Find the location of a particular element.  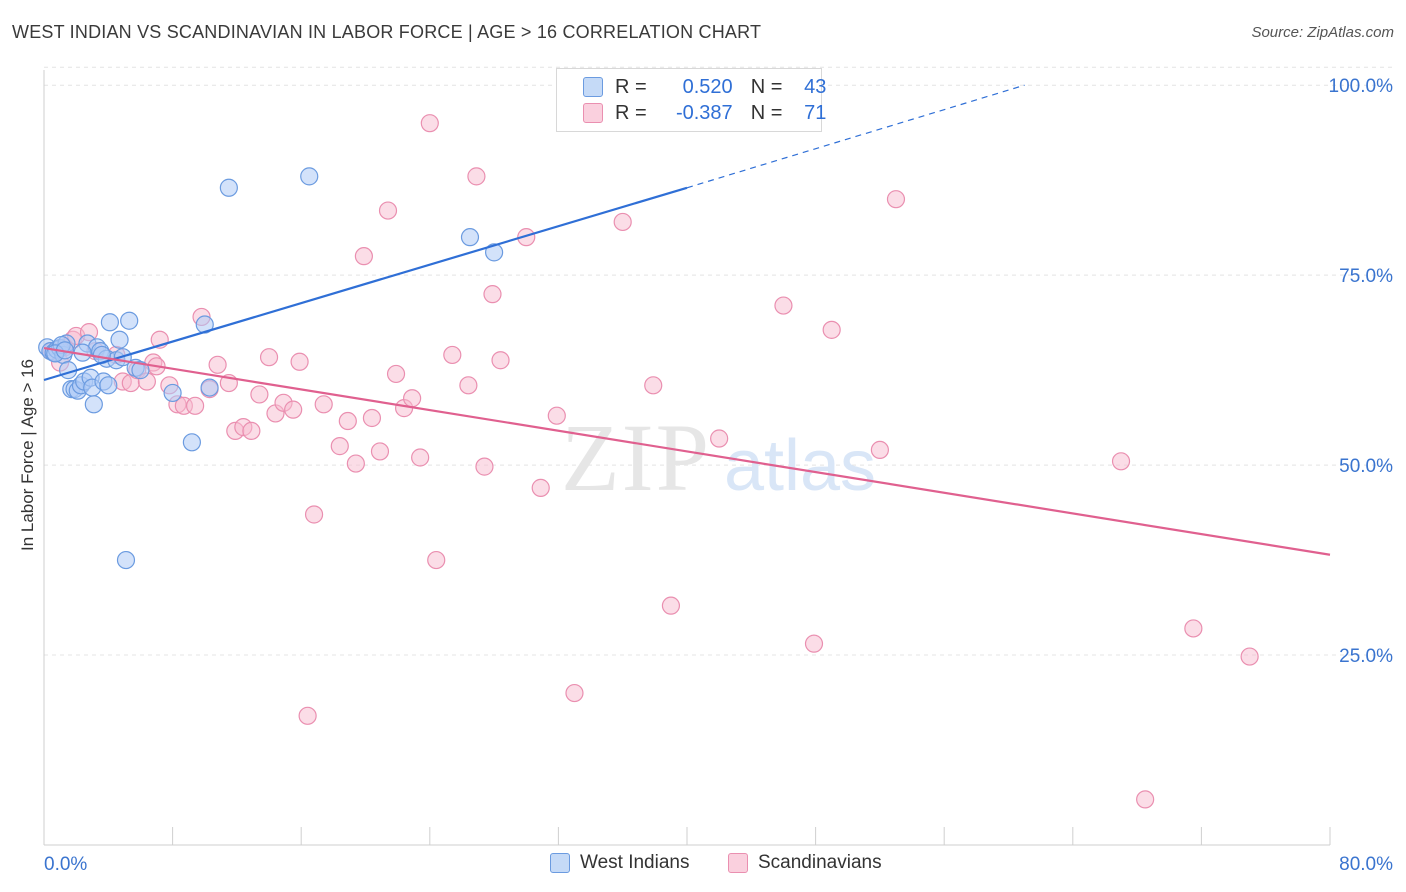

x-tick-label: 0.0% is located at coordinates (65, 864).